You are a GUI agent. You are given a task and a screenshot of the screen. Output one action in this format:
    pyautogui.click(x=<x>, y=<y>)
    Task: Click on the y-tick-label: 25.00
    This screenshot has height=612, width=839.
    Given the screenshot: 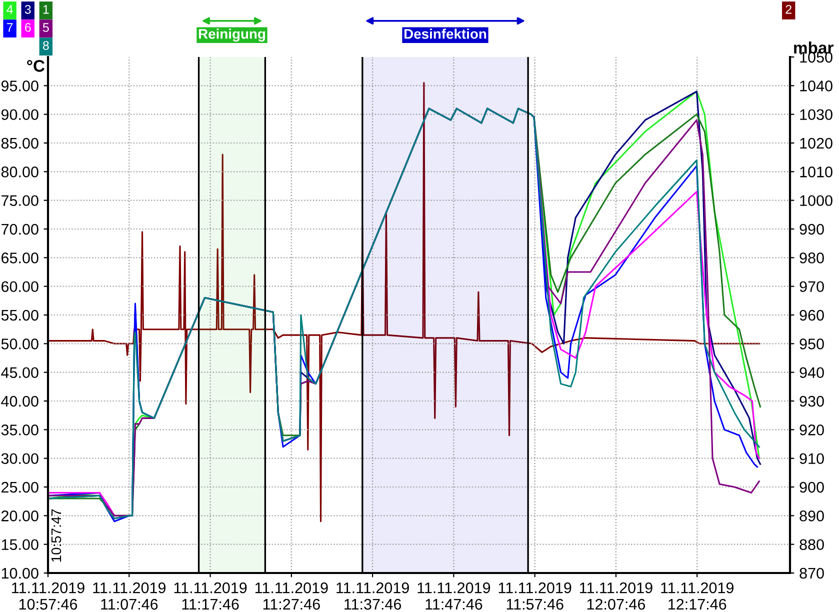 What is the action you would take?
    pyautogui.click(x=20, y=487)
    